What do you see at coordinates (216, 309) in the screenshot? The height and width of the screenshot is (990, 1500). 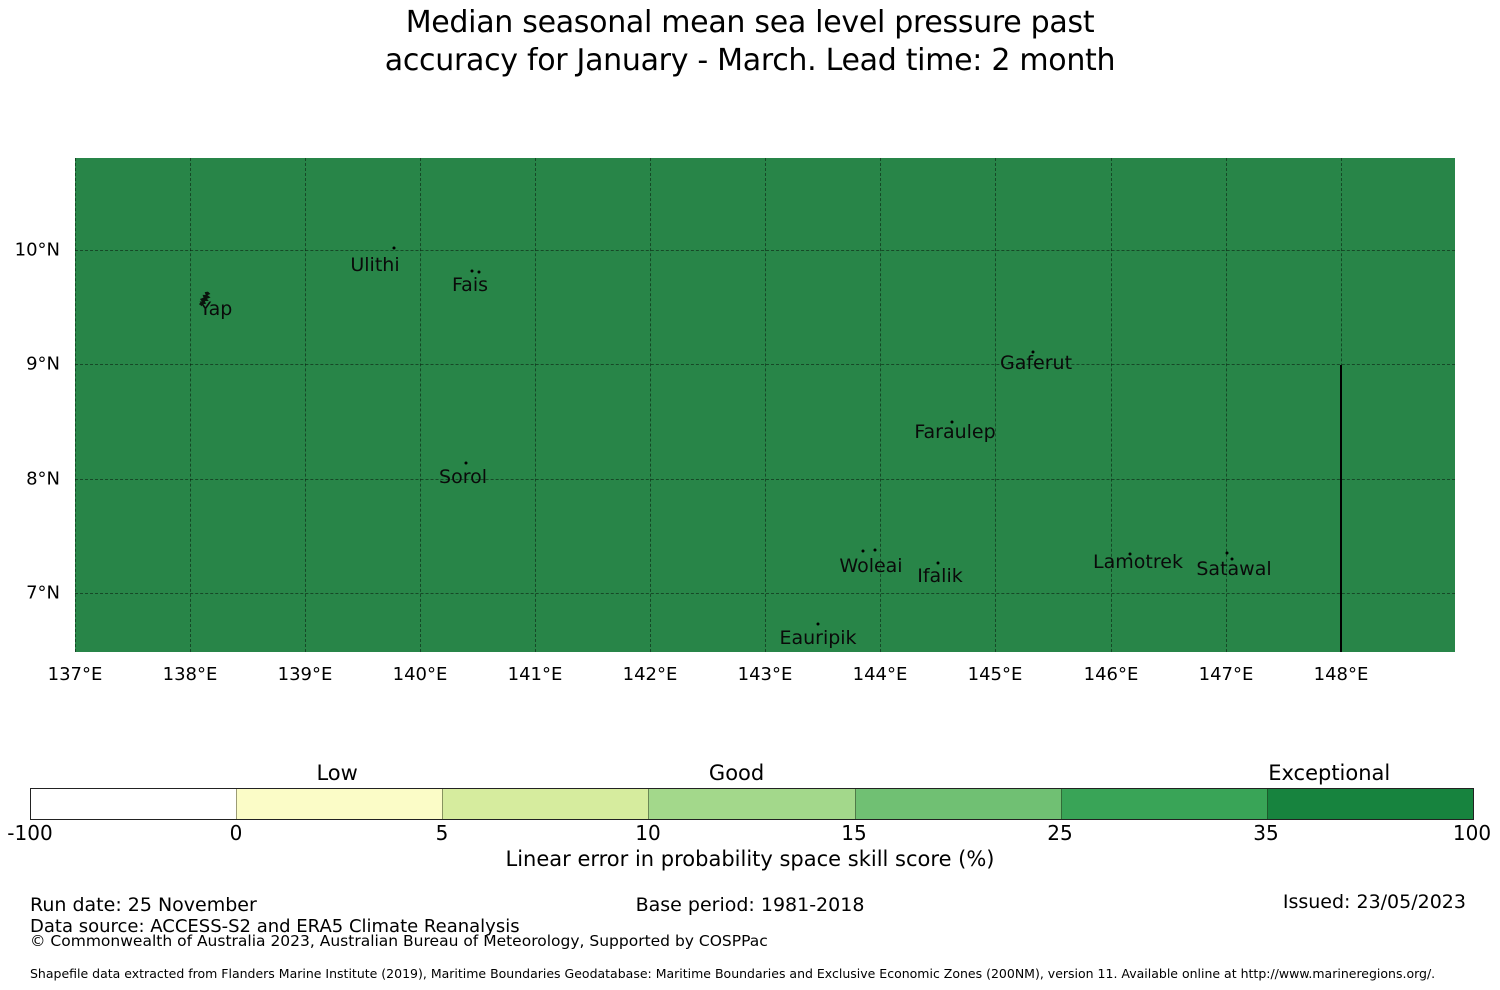 I see `island-label-yap: Yap` at bounding box center [216, 309].